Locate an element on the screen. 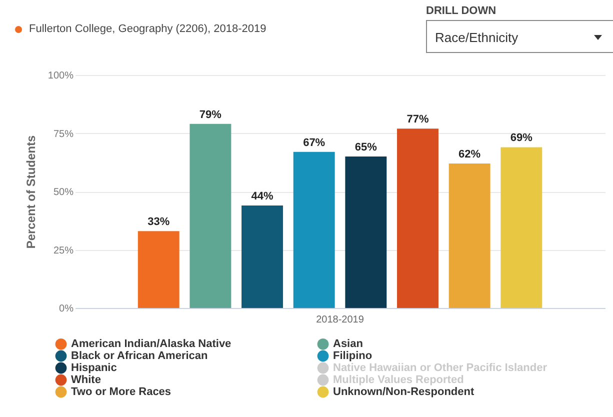 This screenshot has width=613, height=417. y-tick-label: 75% is located at coordinates (63, 134).